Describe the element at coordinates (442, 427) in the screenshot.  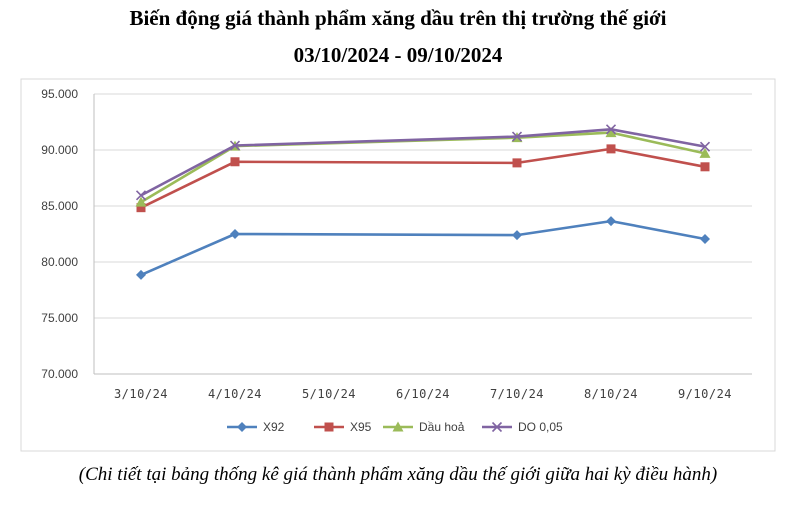
I see `legend-label: Dầu hoả` at that location.